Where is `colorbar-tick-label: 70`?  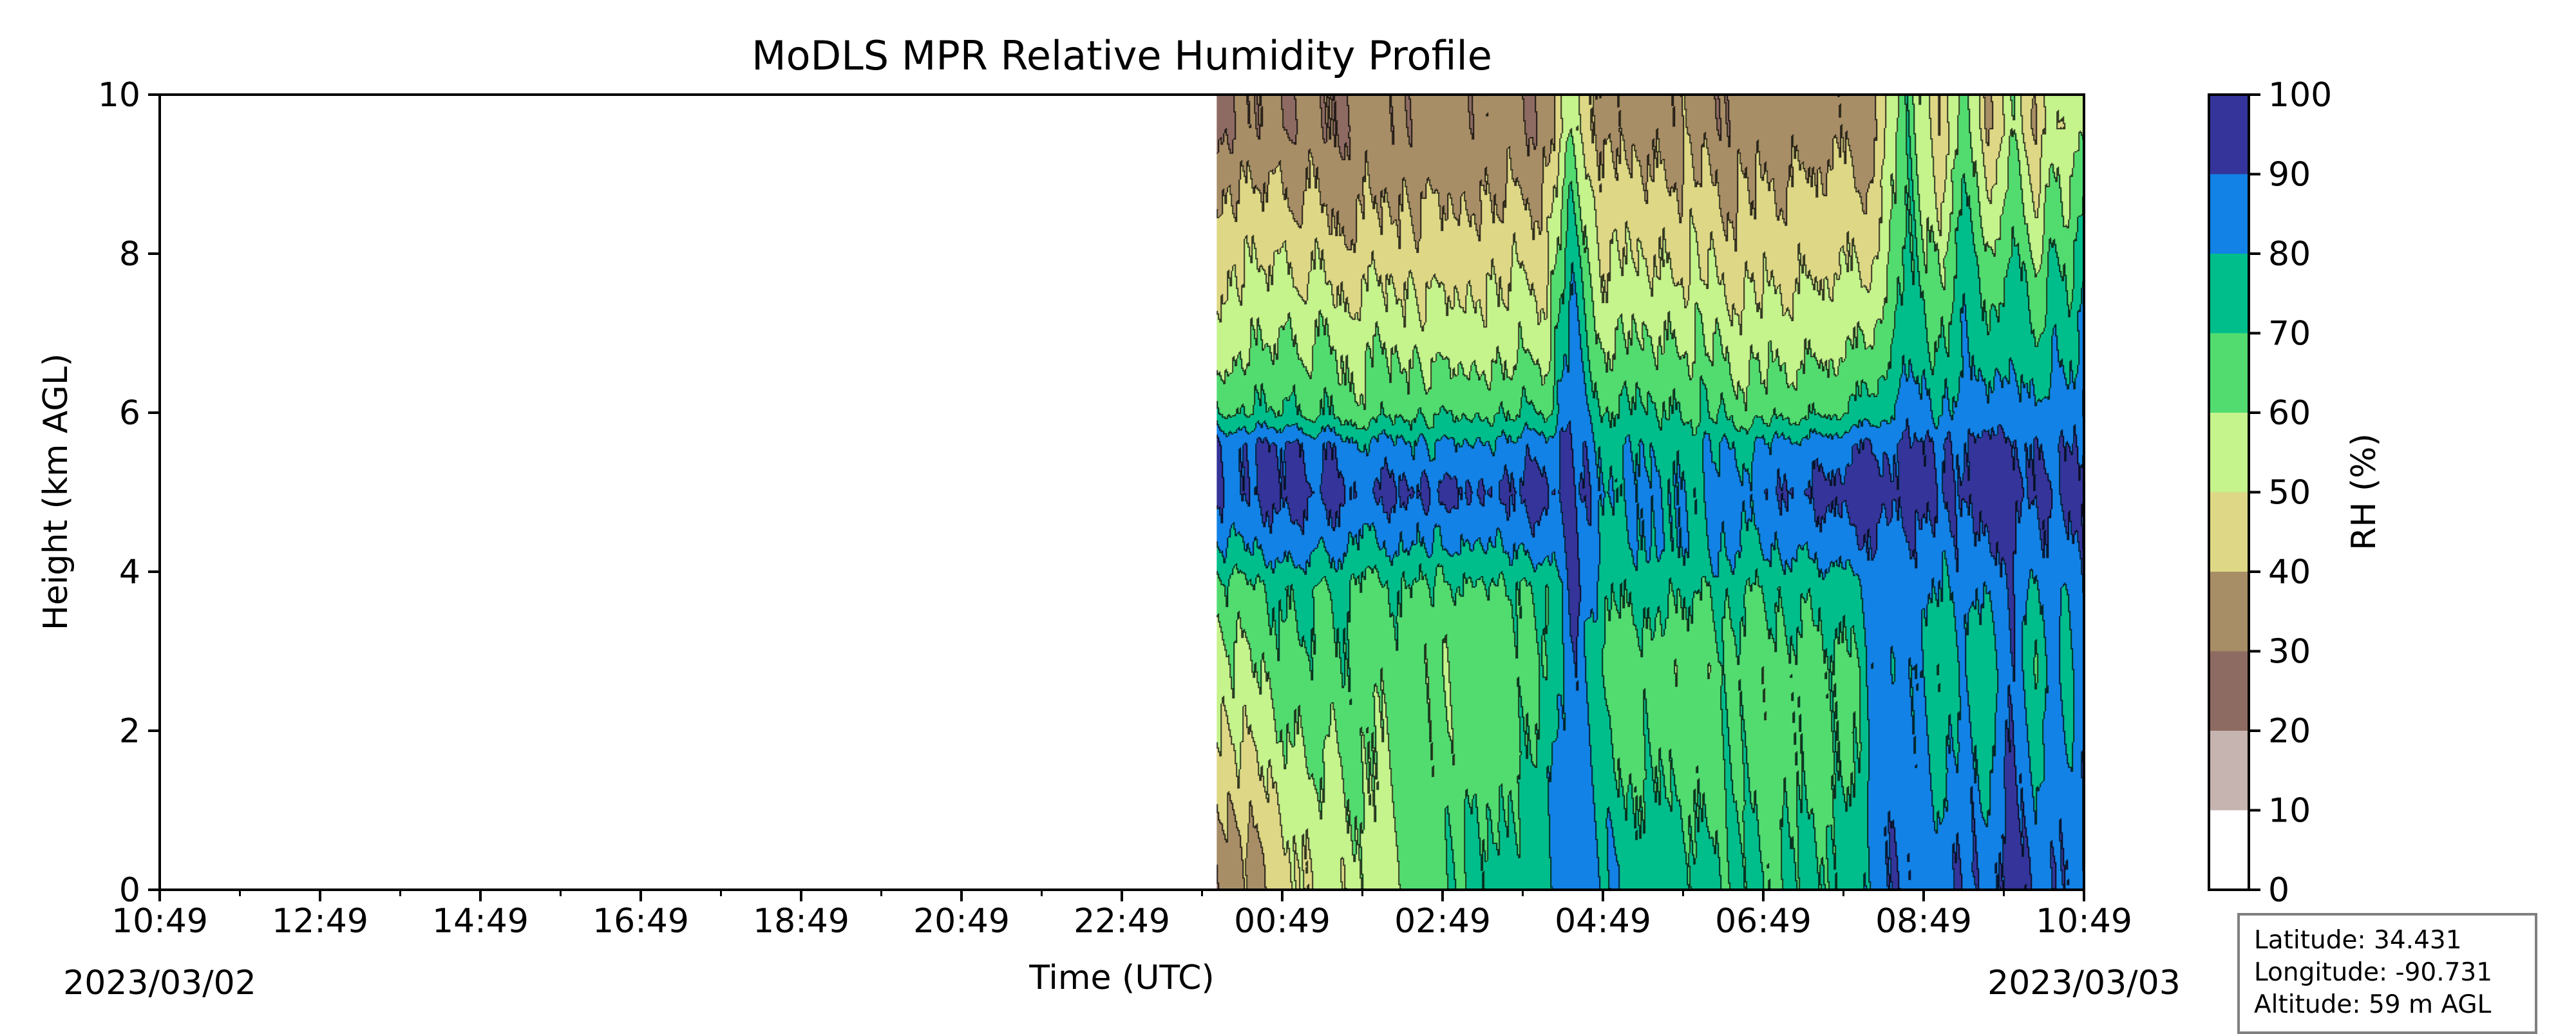
colorbar-tick-label: 70 is located at coordinates (2289, 334).